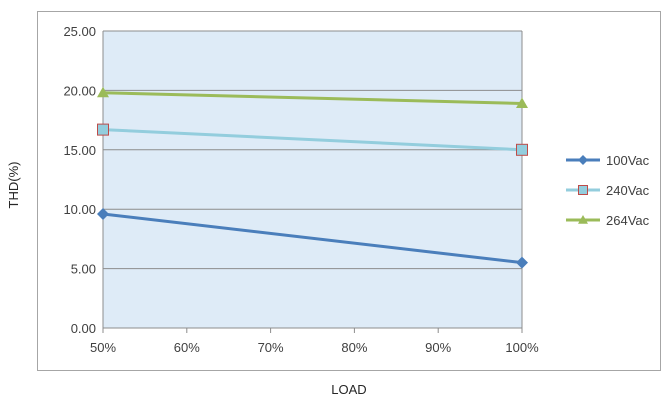 This screenshot has height=399, width=666. What do you see at coordinates (583, 190) in the screenshot?
I see `legend-marker-240vac` at bounding box center [583, 190].